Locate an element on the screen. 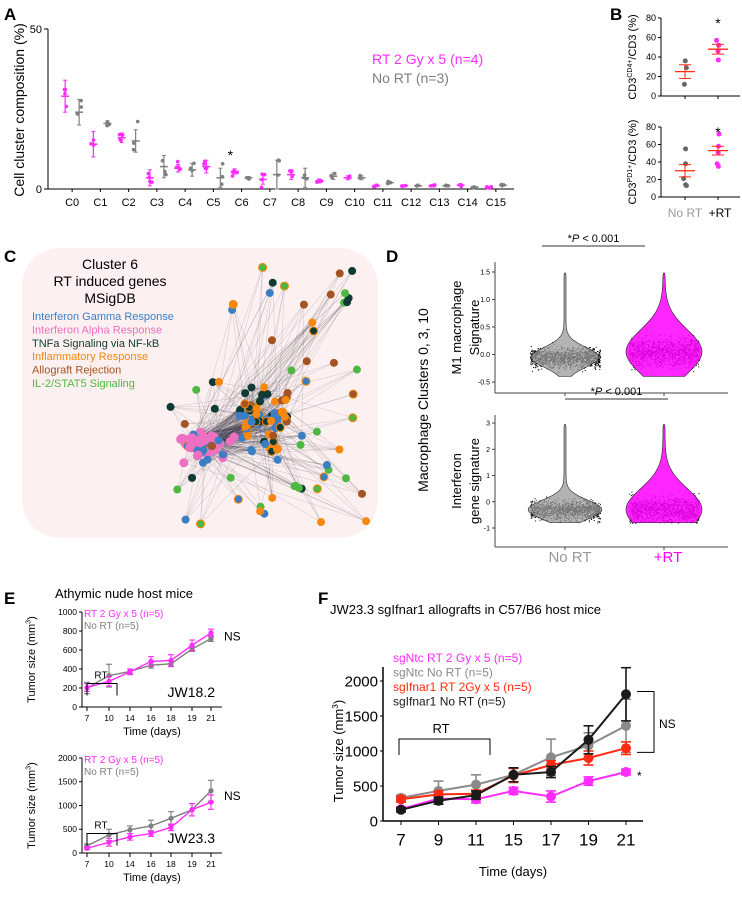 This screenshot has width=742, height=900. panel-label-f: F is located at coordinates (323, 598).